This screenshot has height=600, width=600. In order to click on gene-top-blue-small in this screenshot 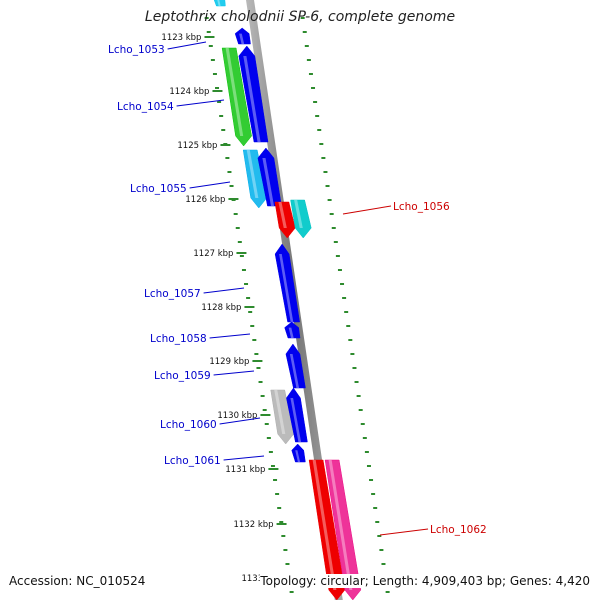, I will do `click(242, 36)`.